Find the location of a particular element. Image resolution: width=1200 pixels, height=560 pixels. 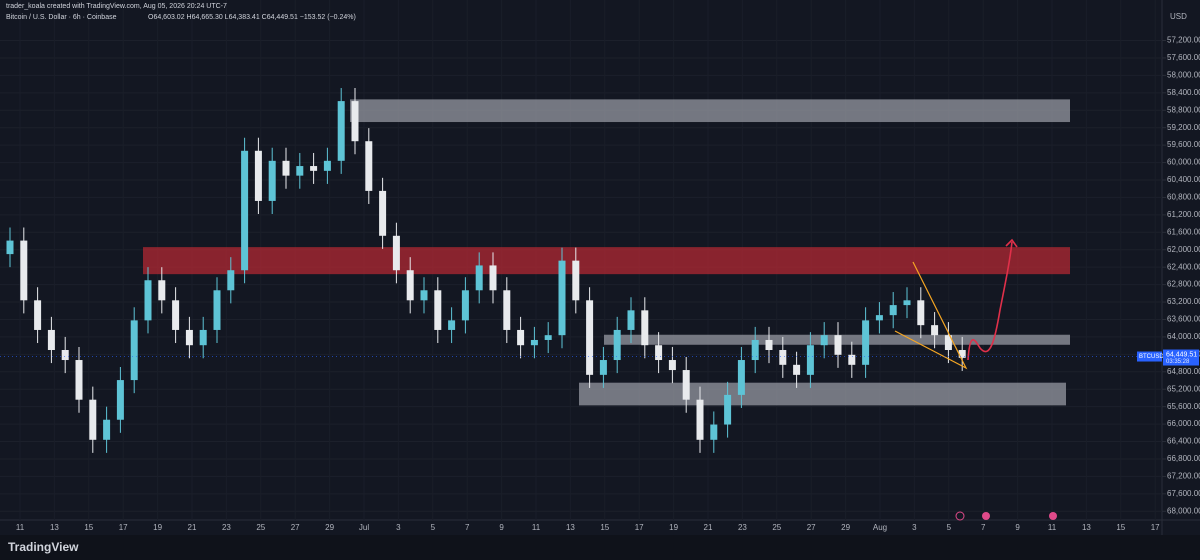

brand: TradingView is located at coordinates (43, 547).